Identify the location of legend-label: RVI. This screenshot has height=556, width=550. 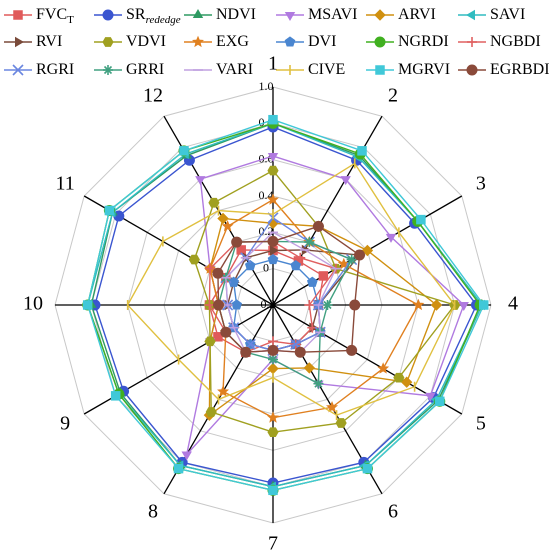
(49, 41).